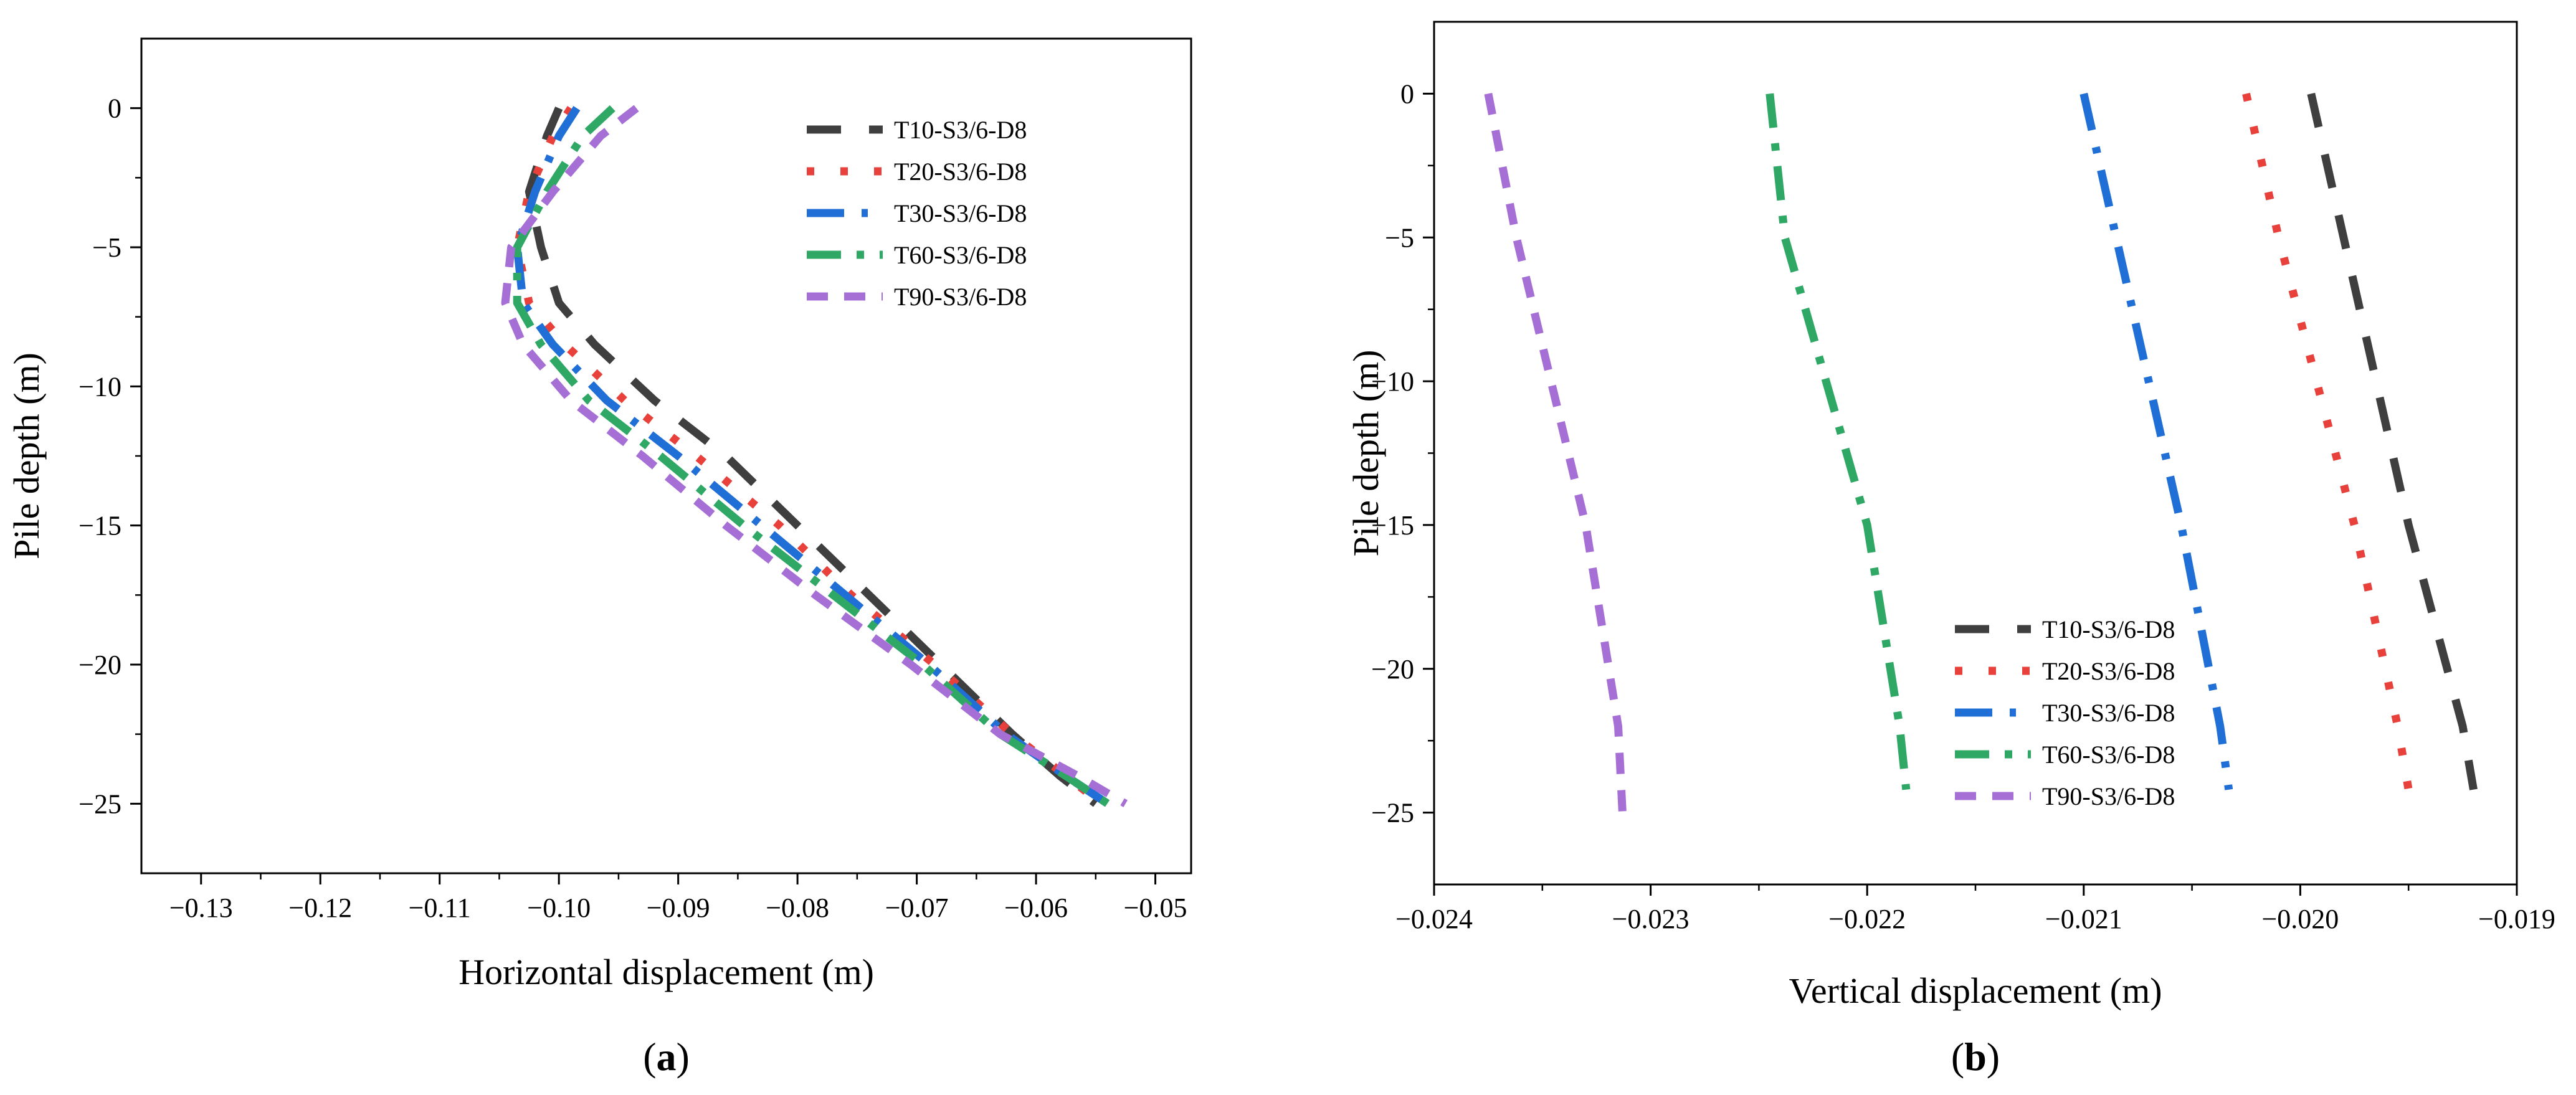 The height and width of the screenshot is (1095, 2576). I want to click on x-tick-label: −0.021, so click(2083, 919).